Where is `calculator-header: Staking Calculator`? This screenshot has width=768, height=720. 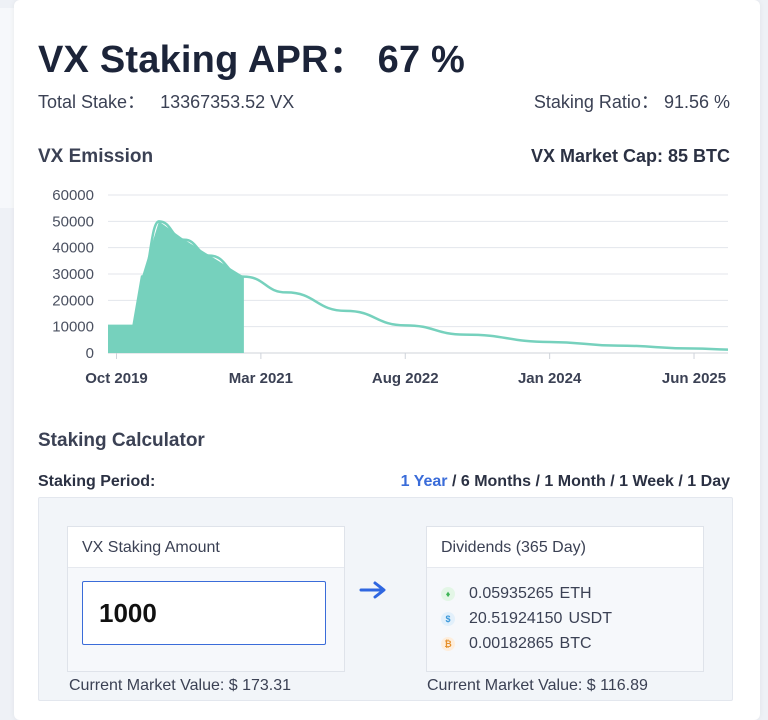 calculator-header: Staking Calculator is located at coordinates (384, 441).